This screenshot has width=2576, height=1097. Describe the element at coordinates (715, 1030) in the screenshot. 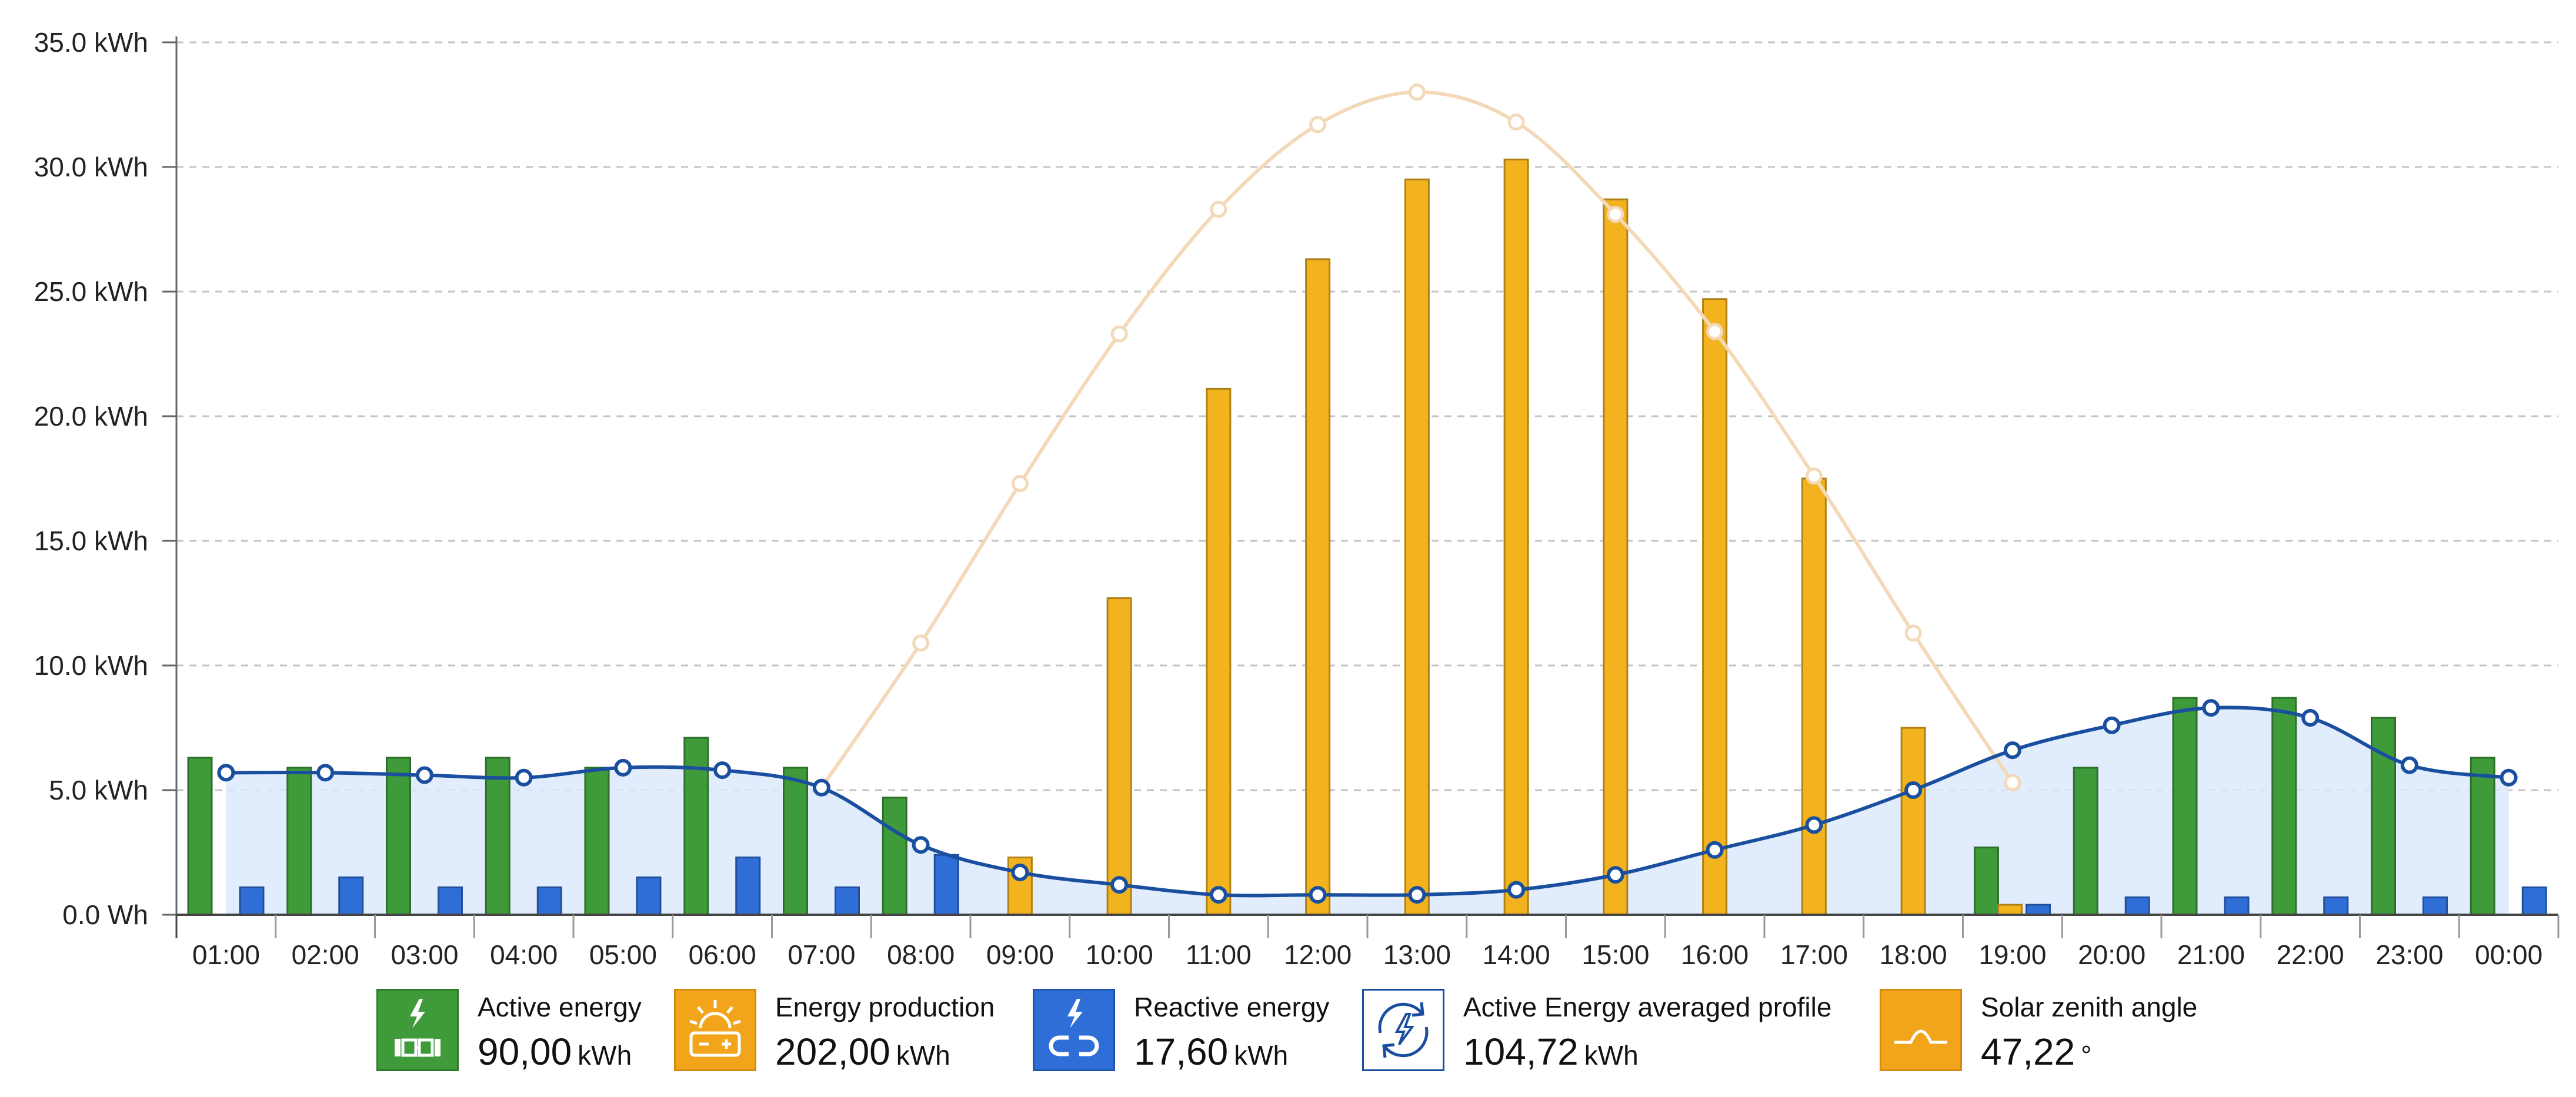

I see `sun-panel-icon` at that location.